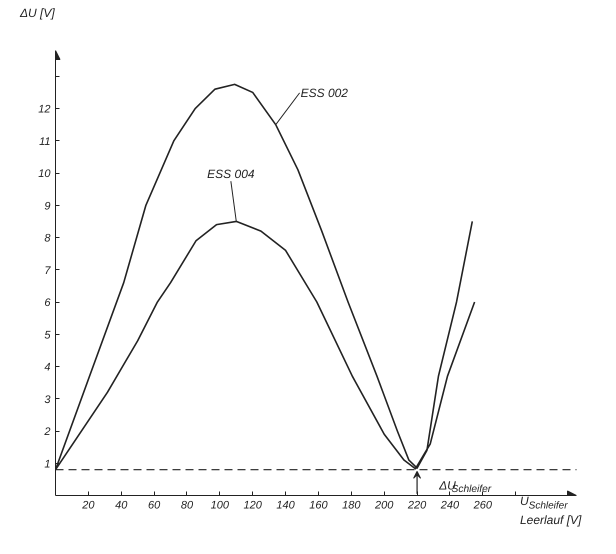 The width and height of the screenshot is (616, 554). I want to click on y-tick-label: 8, so click(48, 238).